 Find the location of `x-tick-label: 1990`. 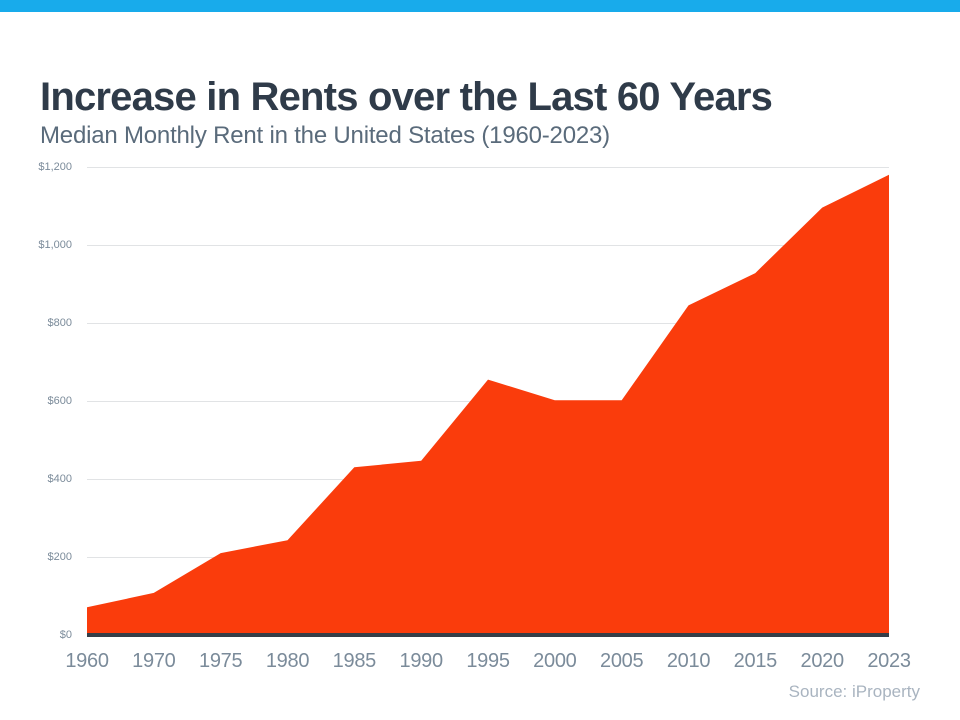

x-tick-label: 1990 is located at coordinates (421, 661).